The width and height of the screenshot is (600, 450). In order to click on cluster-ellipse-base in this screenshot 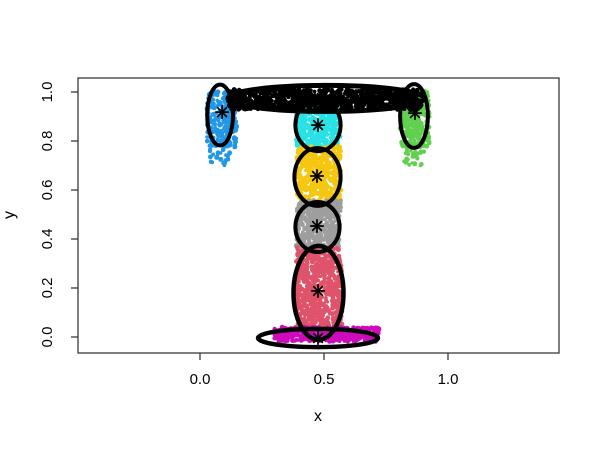, I will do `click(318, 338)`.